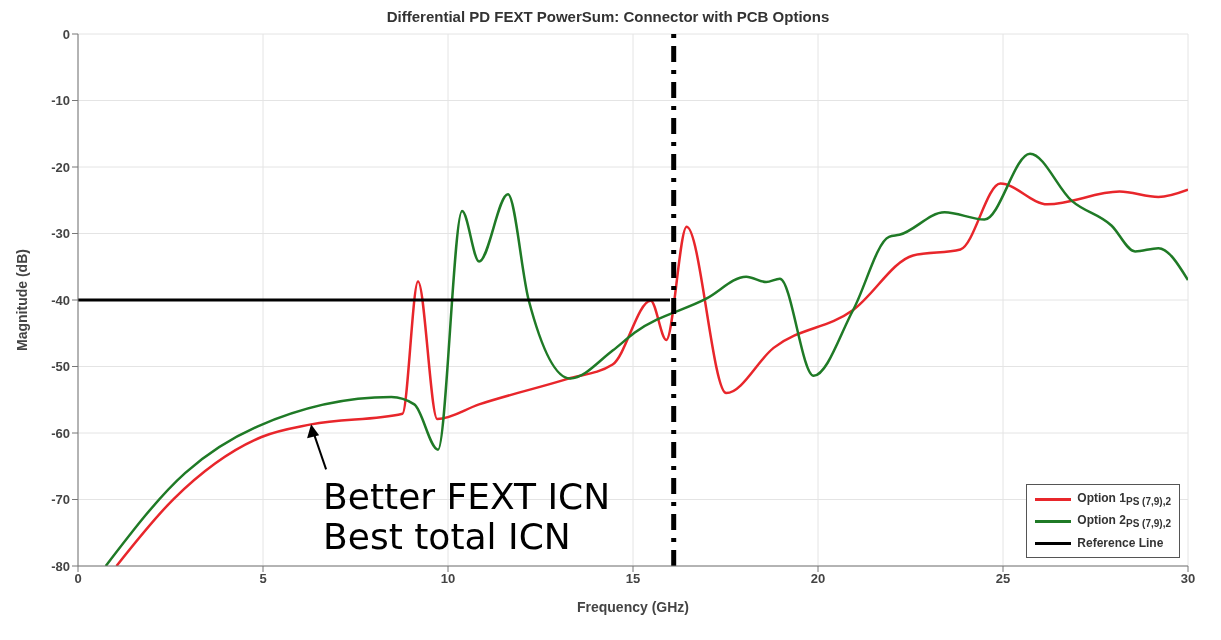 This screenshot has width=1221, height=640. I want to click on annotation: Best total ICN, so click(447, 537).